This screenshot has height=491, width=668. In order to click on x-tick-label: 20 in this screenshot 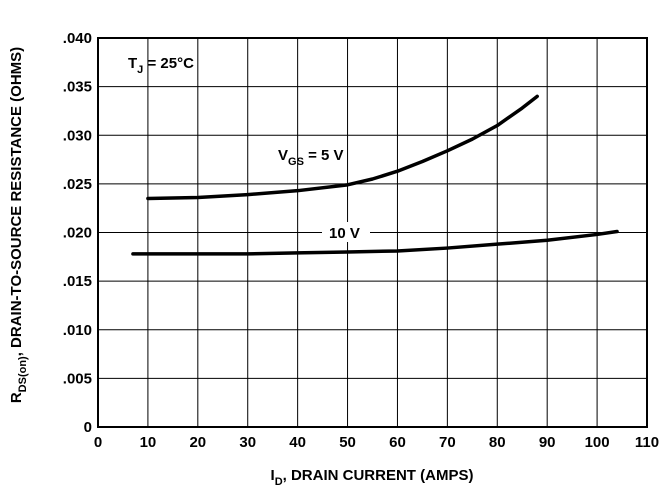, I will do `click(197, 442)`.